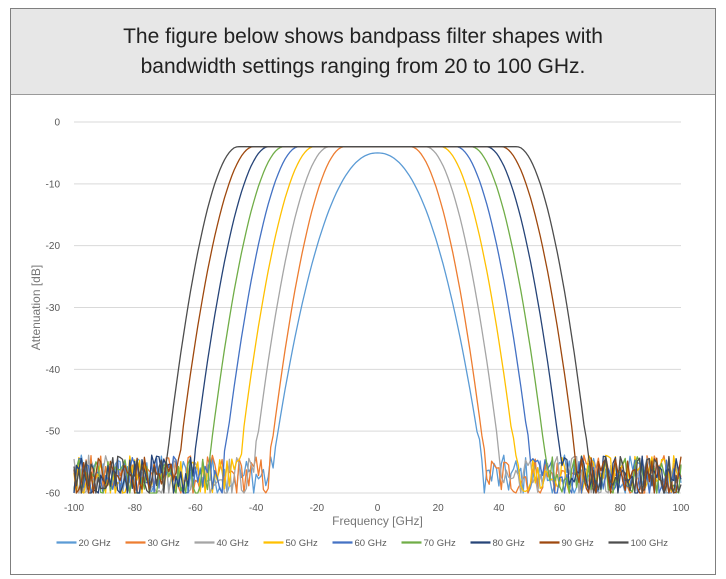 This screenshot has width=726, height=579. What do you see at coordinates (53, 246) in the screenshot?
I see `y-tick-label: -20` at bounding box center [53, 246].